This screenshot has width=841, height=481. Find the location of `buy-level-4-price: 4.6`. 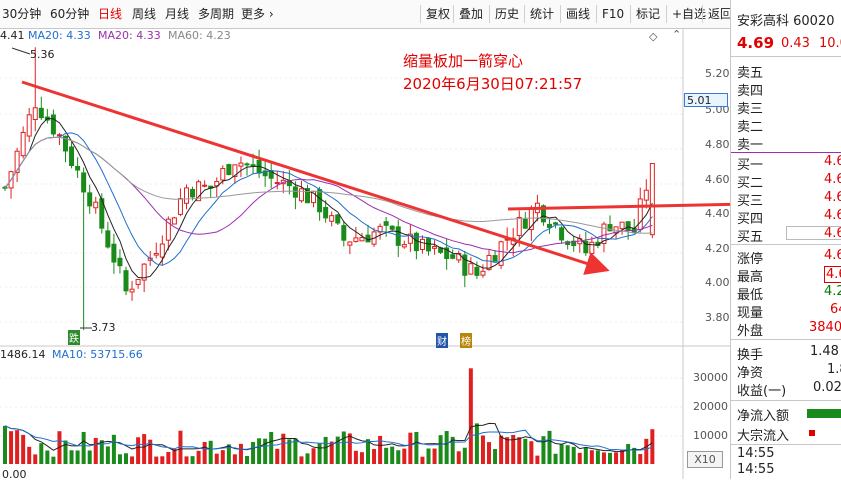

buy-level-4-price: 4.6 is located at coordinates (832, 215).